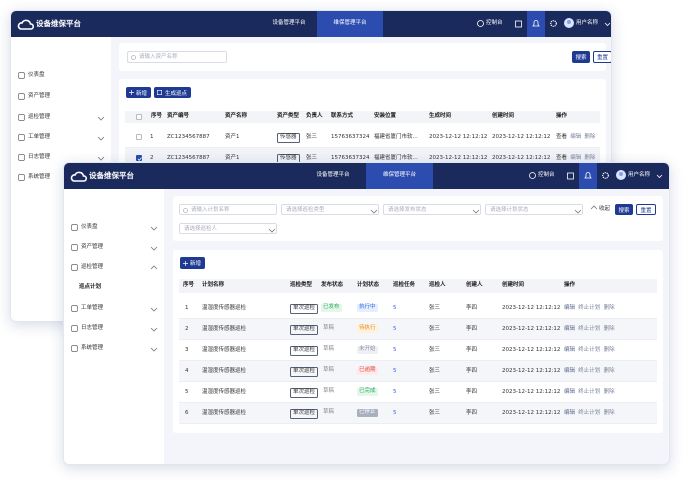 The width and height of the screenshot is (685, 481). What do you see at coordinates (39, 157) in the screenshot?
I see `sidebar-label: 日志管理` at bounding box center [39, 157].